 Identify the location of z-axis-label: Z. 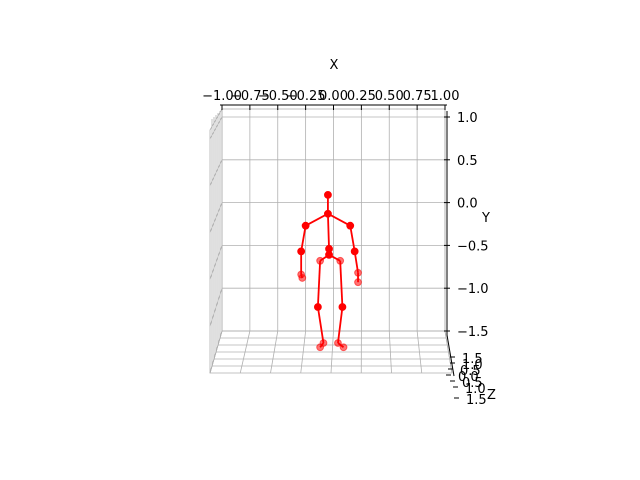
(491, 395).